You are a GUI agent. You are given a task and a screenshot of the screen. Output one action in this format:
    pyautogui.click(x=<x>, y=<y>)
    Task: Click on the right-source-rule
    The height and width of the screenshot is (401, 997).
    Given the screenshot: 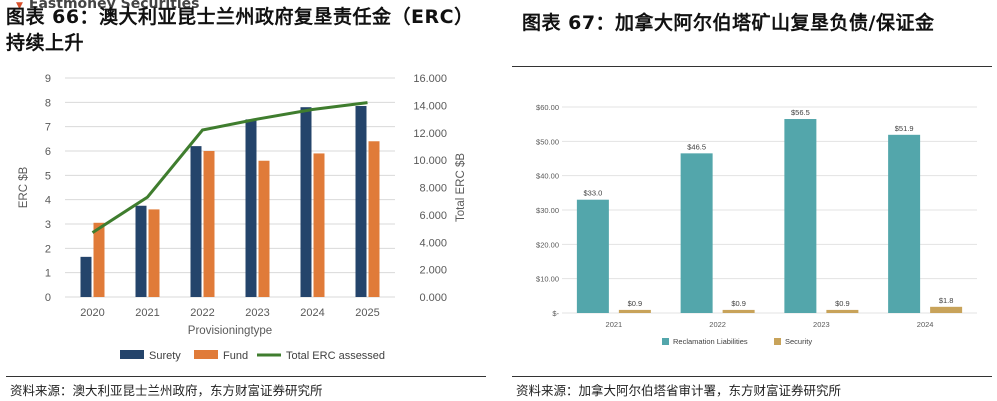 What is the action you would take?
    pyautogui.click(x=752, y=376)
    